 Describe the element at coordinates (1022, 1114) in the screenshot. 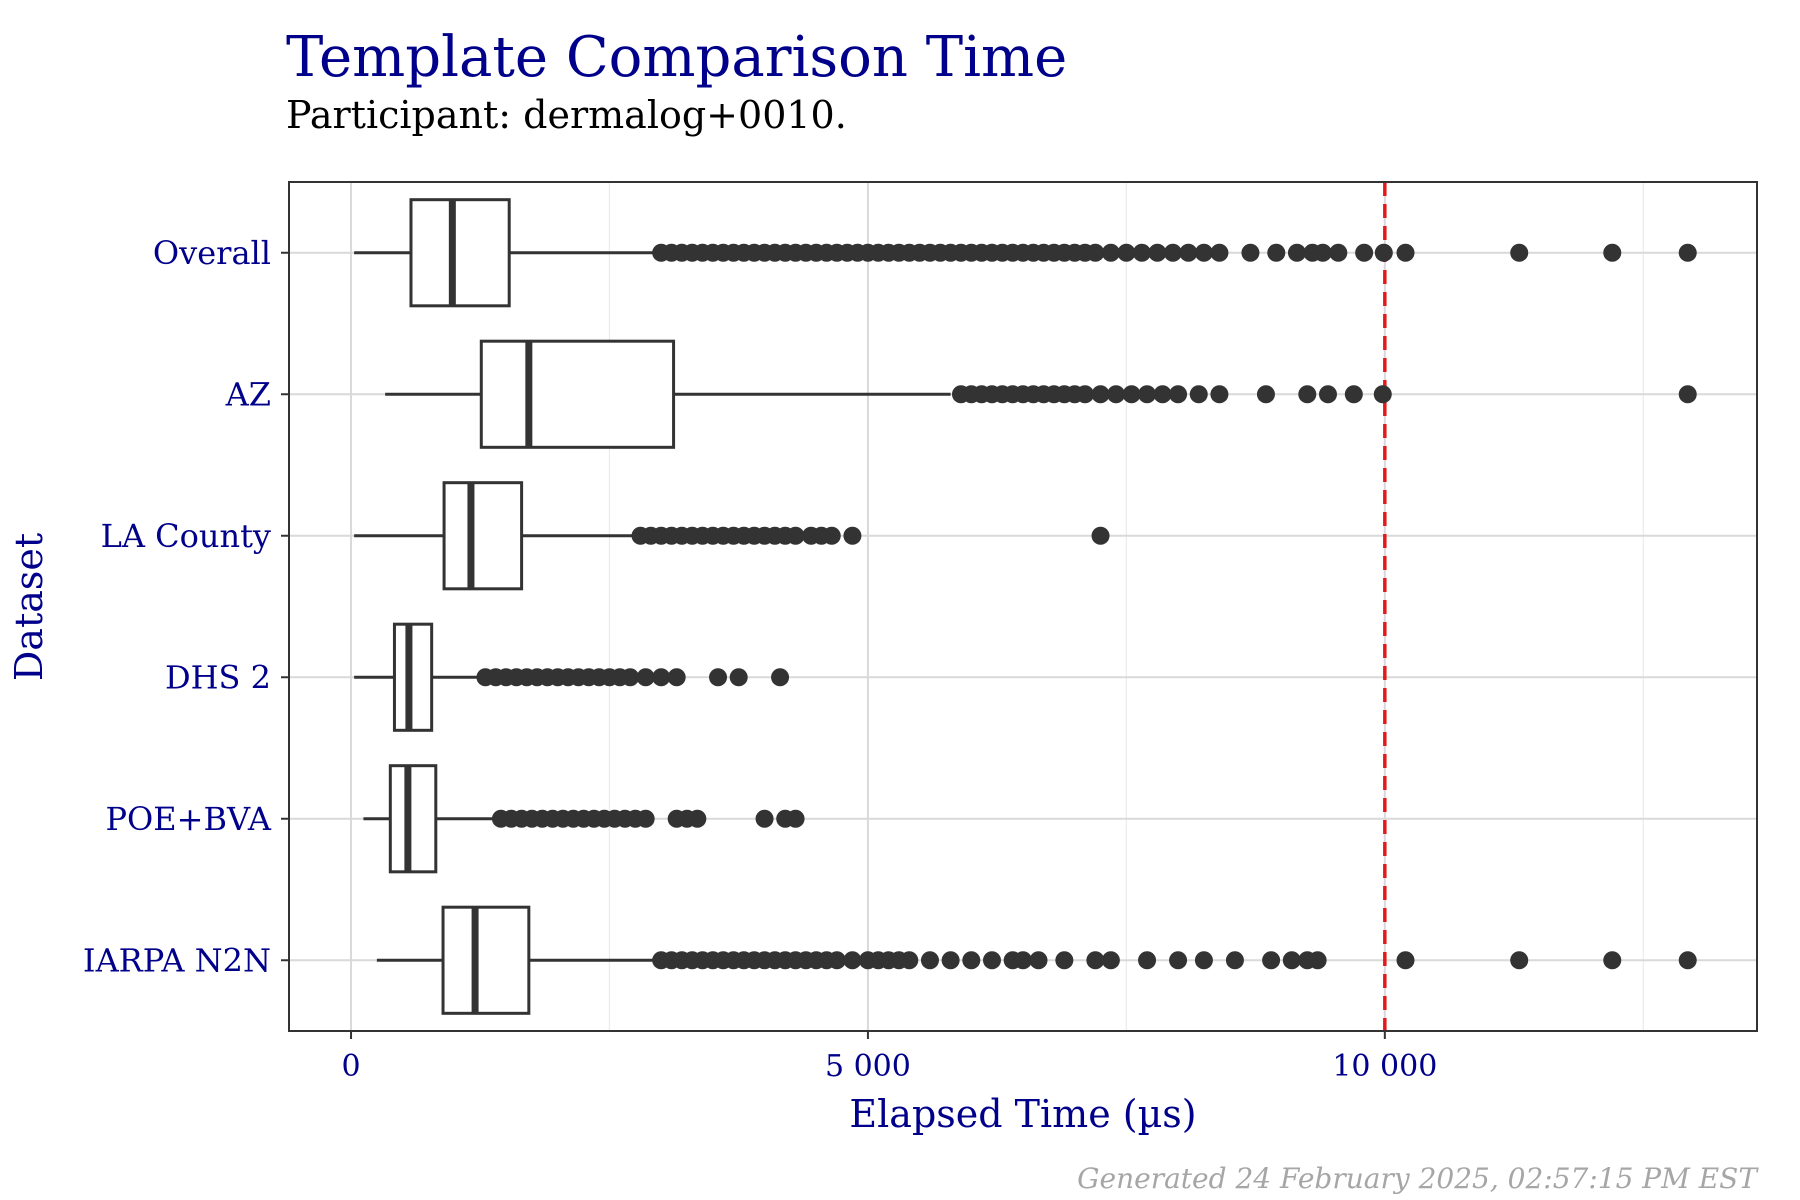

I see `x-axis-label: Elapsed Time (µs)` at that location.